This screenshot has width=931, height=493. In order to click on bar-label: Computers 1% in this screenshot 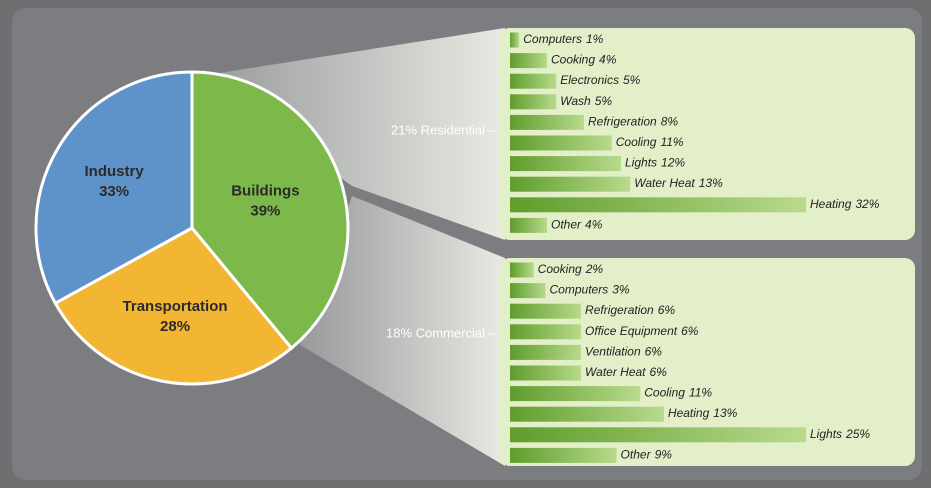, I will do `click(563, 39)`.